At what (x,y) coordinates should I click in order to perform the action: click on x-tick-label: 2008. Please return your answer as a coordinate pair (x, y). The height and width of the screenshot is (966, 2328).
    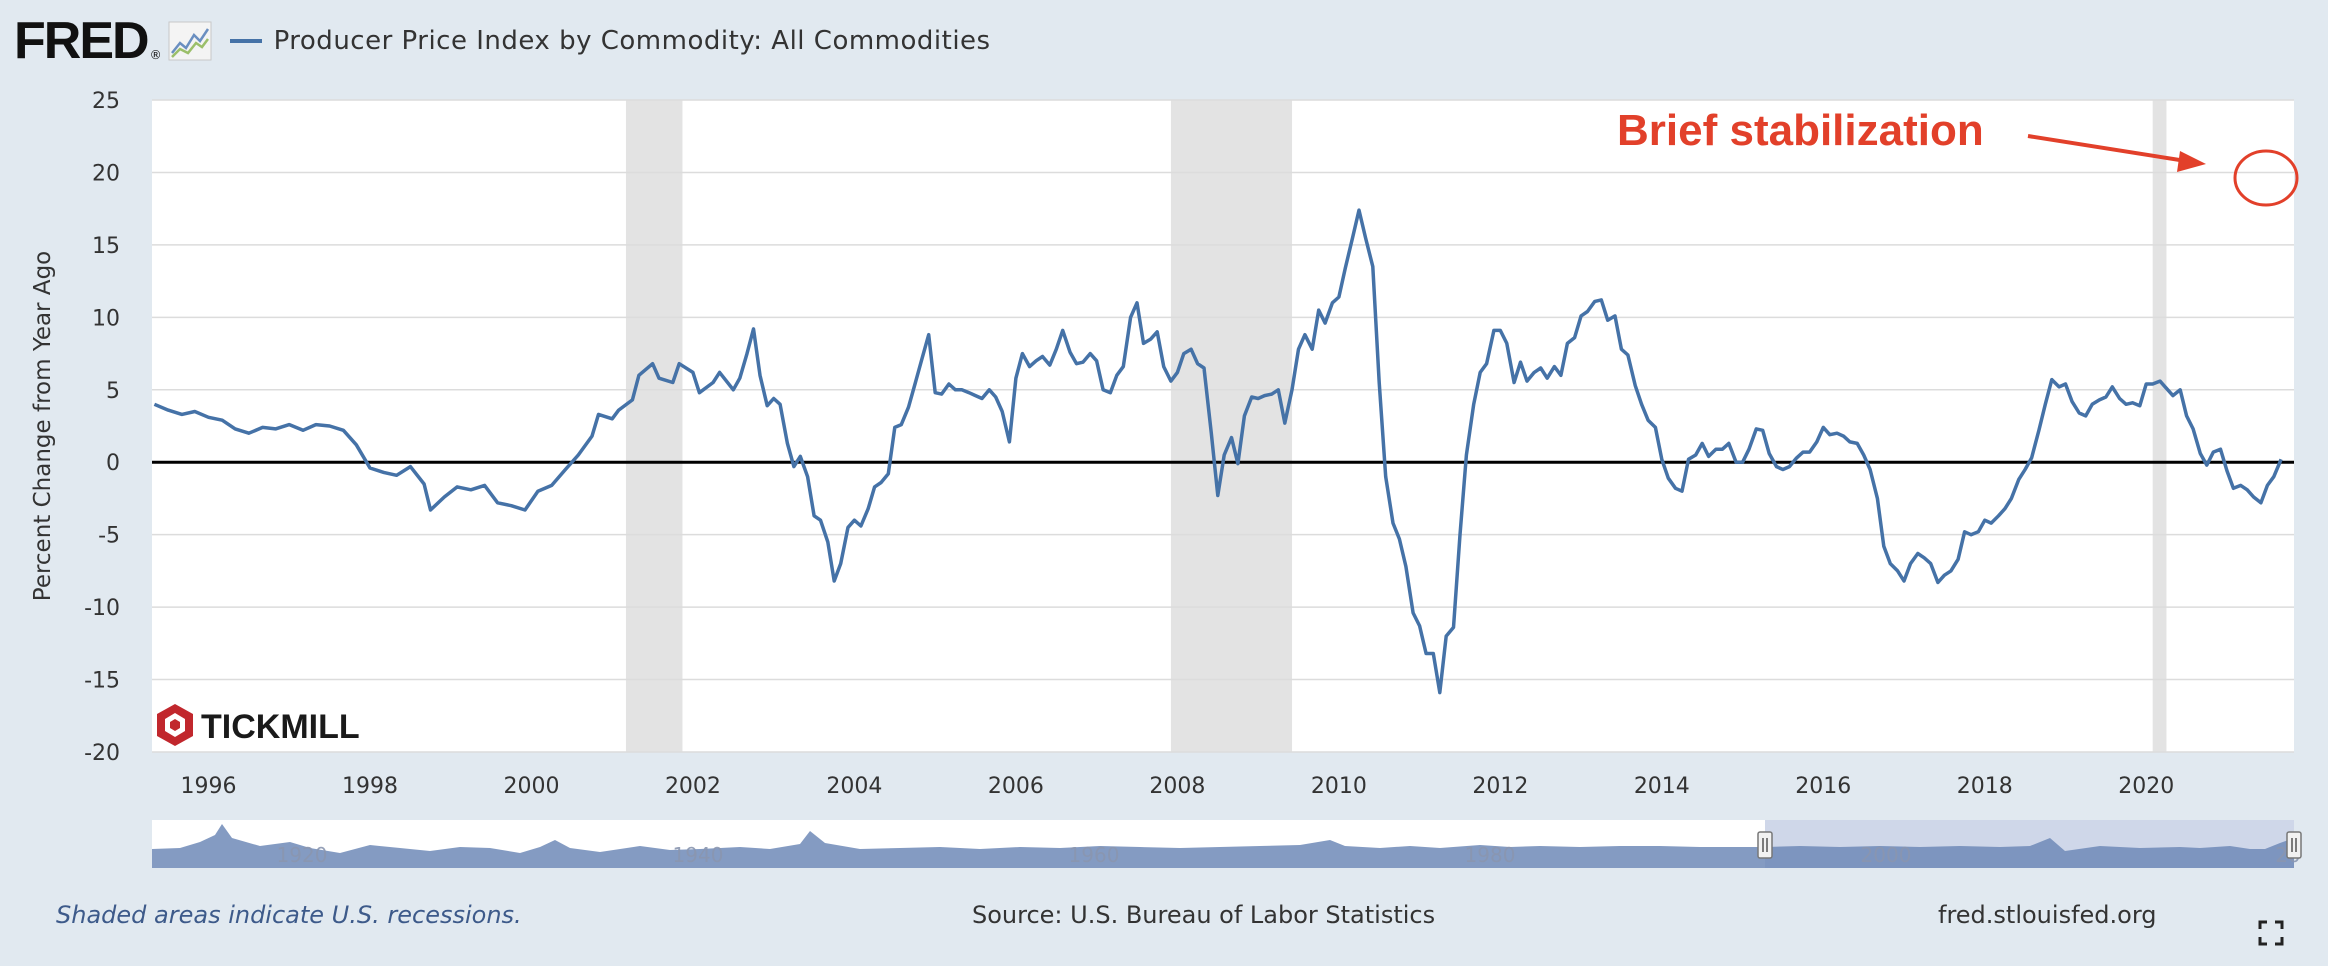
    Looking at the image, I should click on (1177, 786).